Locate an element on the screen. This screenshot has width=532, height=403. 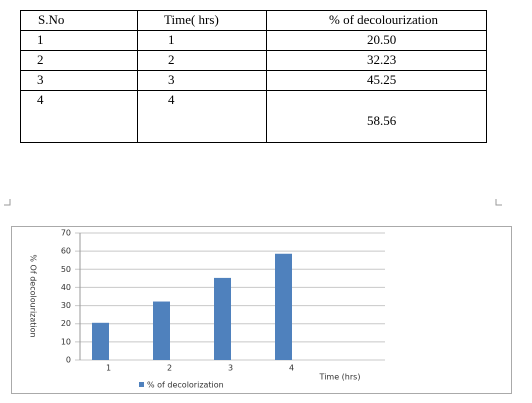
row: 4 4 58.56 is located at coordinates (253, 116).